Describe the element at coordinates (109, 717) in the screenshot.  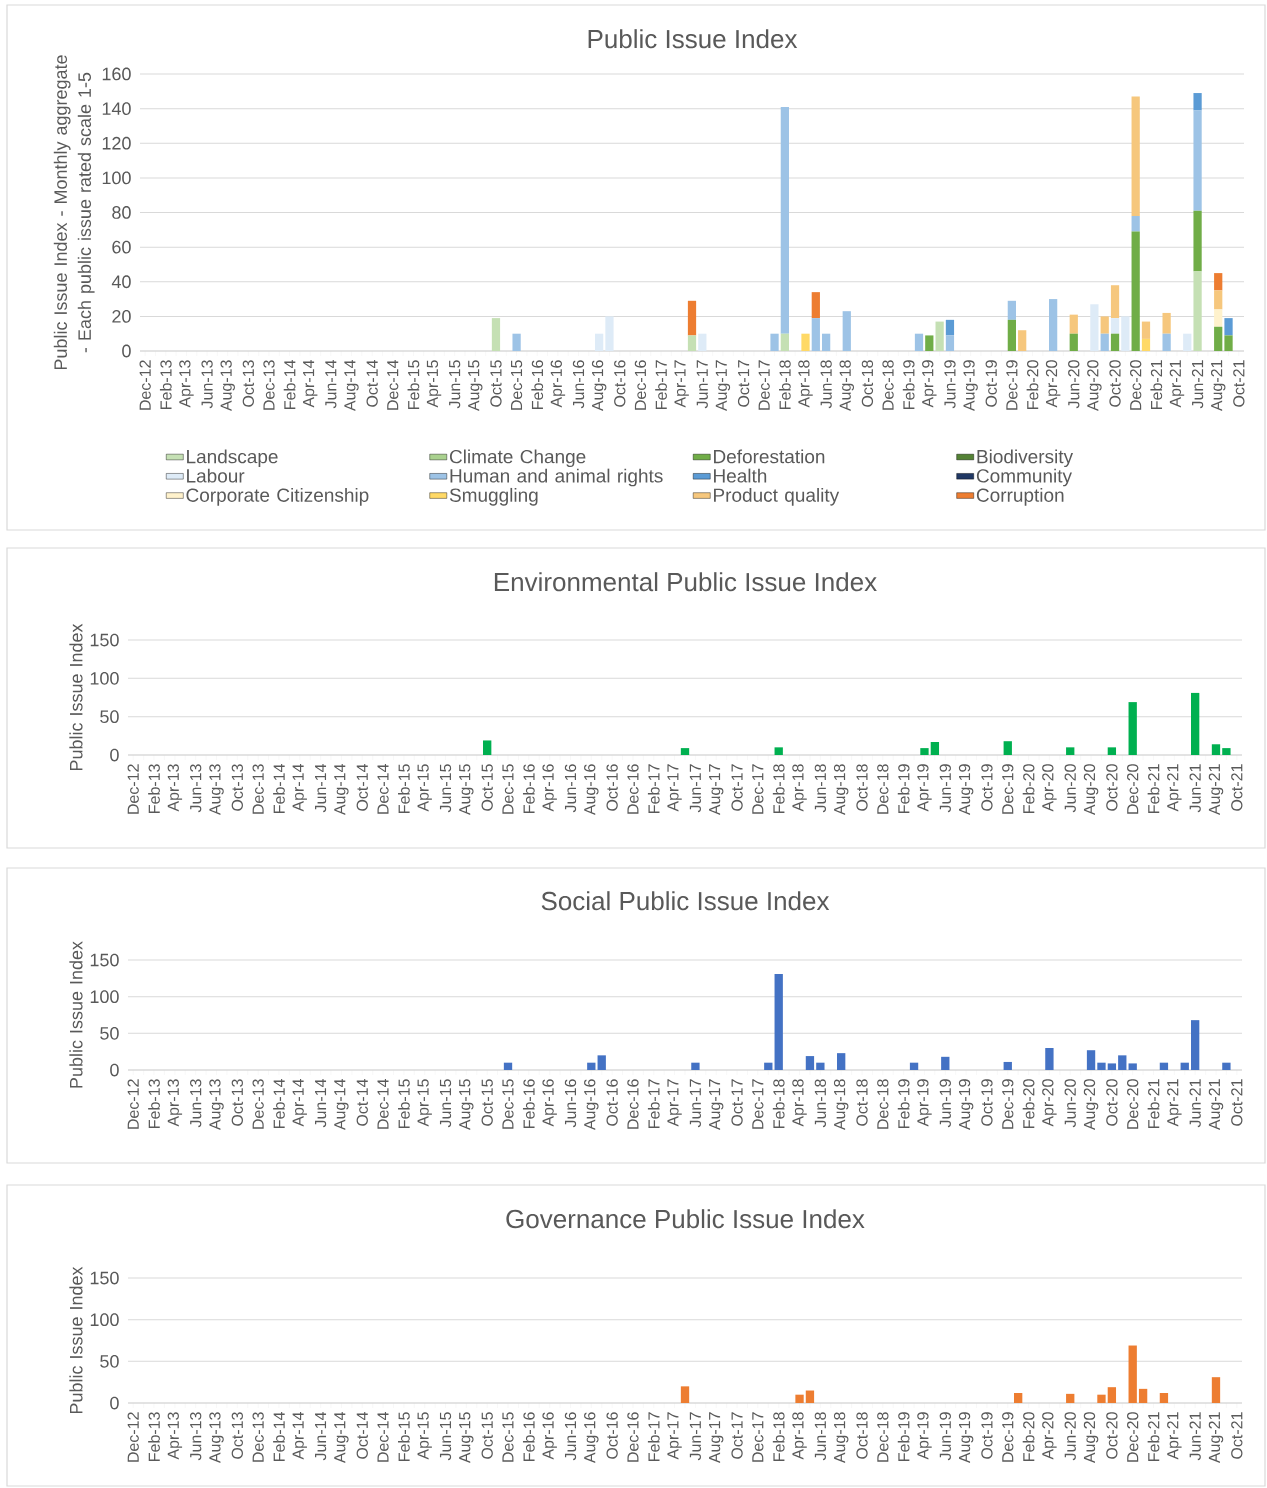
I see `y-tick-label: 50` at that location.